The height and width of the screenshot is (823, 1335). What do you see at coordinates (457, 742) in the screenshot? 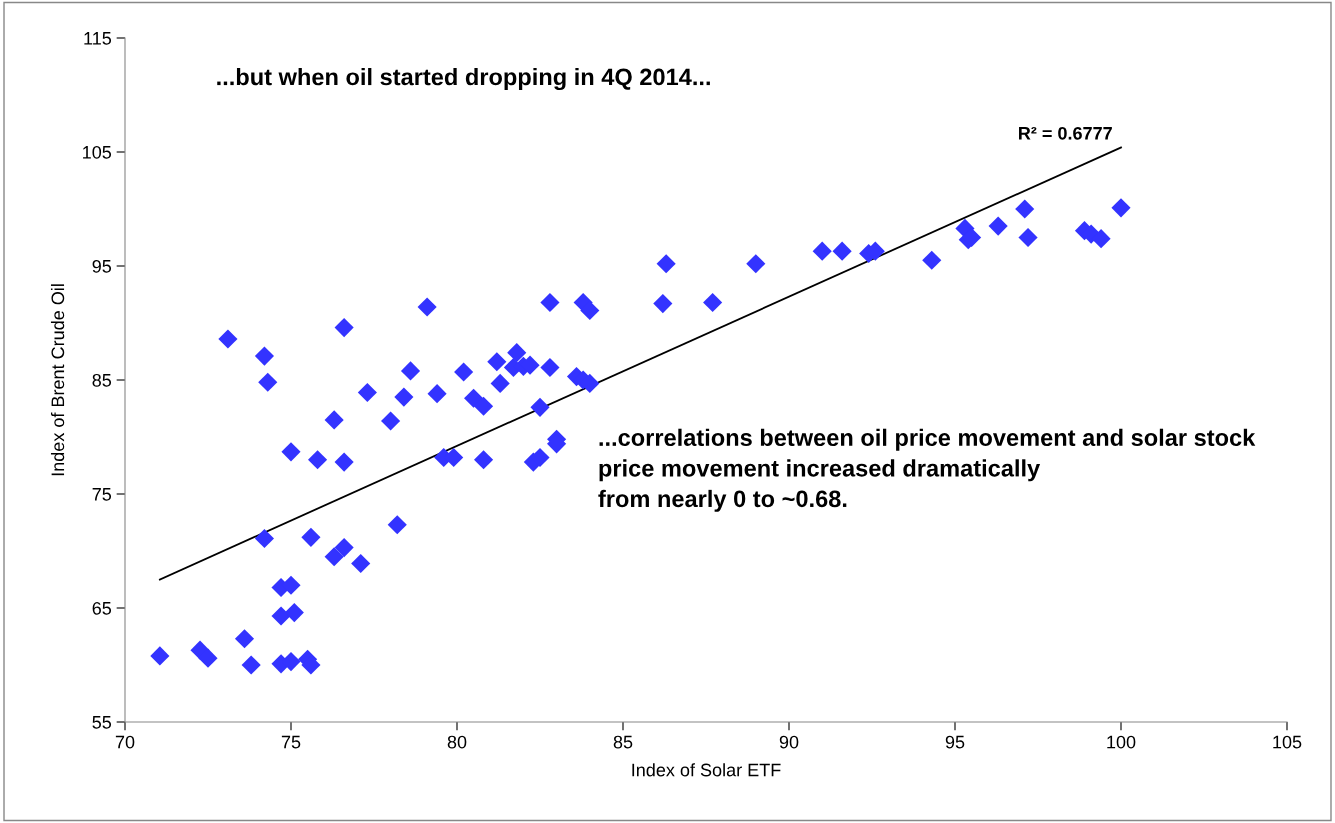
I see `x-tick-label: 80` at bounding box center [457, 742].